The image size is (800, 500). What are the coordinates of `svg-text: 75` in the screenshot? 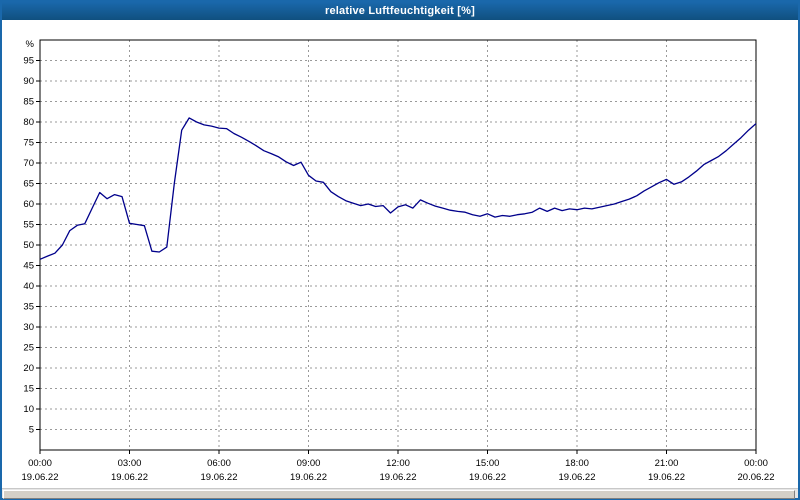 It's located at (28, 143).